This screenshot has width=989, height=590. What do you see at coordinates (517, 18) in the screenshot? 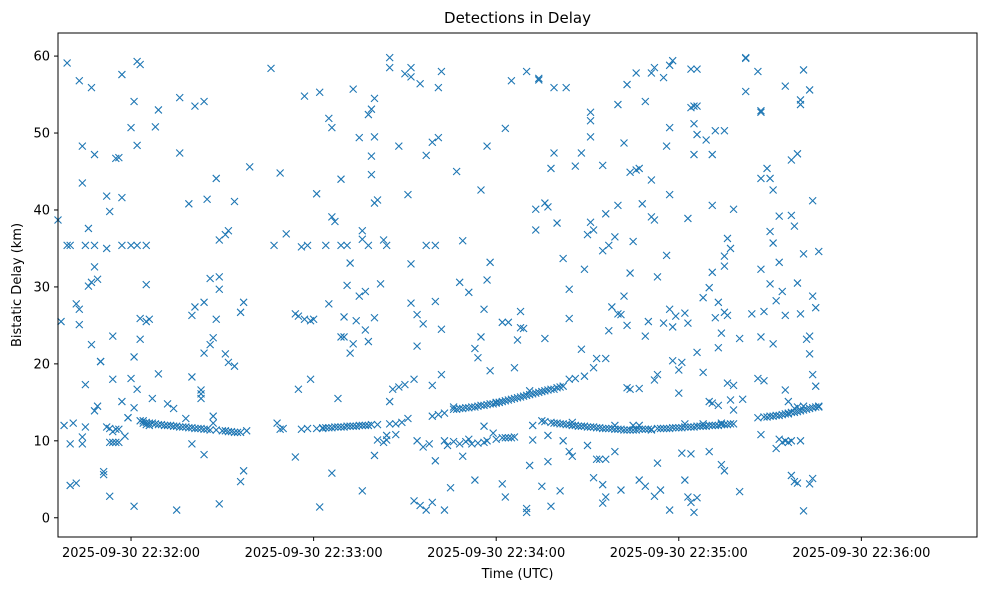
I see `chart-title: Detections in Delay` at bounding box center [517, 18].